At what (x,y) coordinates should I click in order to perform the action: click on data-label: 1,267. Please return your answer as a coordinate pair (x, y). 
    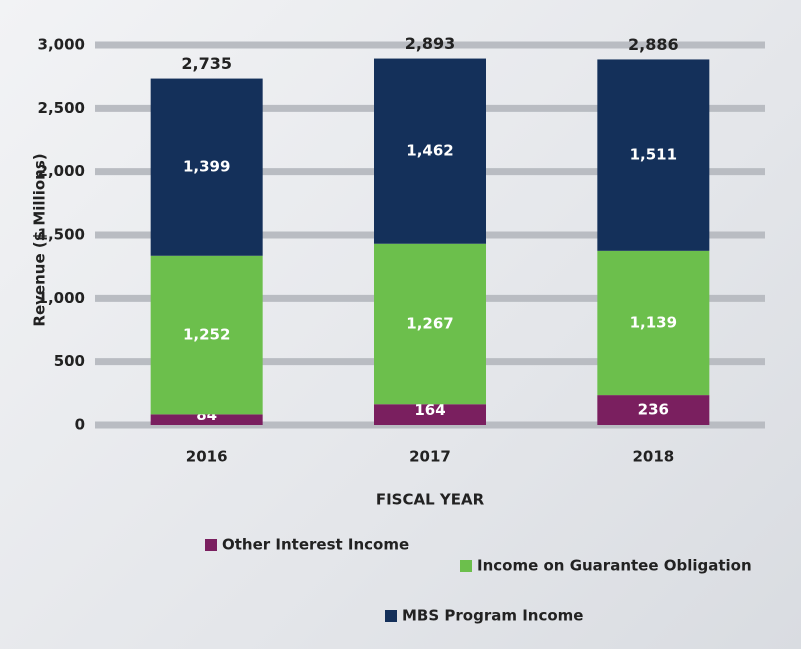
    Looking at the image, I should click on (429, 323).